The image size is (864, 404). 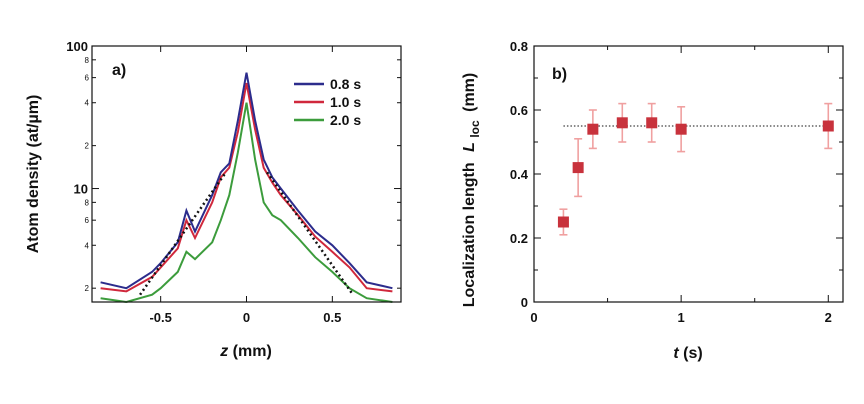 I want to click on panel-b-y-axis-label: Localization length L loc (mm), so click(x=472, y=190).